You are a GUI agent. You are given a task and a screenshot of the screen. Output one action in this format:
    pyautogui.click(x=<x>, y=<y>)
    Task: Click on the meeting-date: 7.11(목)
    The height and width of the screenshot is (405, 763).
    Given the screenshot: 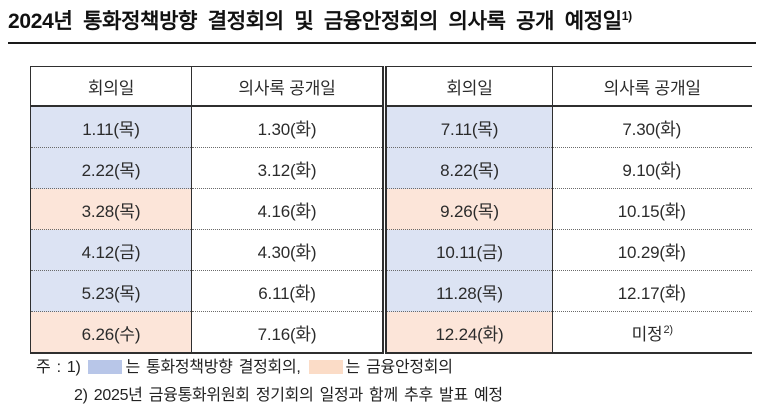 What is the action you would take?
    pyautogui.click(x=469, y=129)
    